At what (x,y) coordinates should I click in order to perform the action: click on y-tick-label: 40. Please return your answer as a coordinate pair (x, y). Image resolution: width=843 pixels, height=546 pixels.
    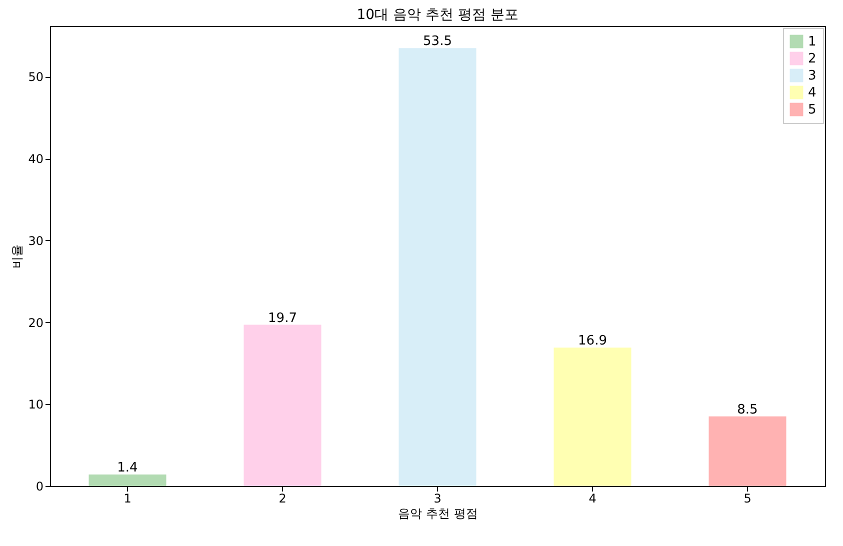
    Looking at the image, I should click on (36, 159).